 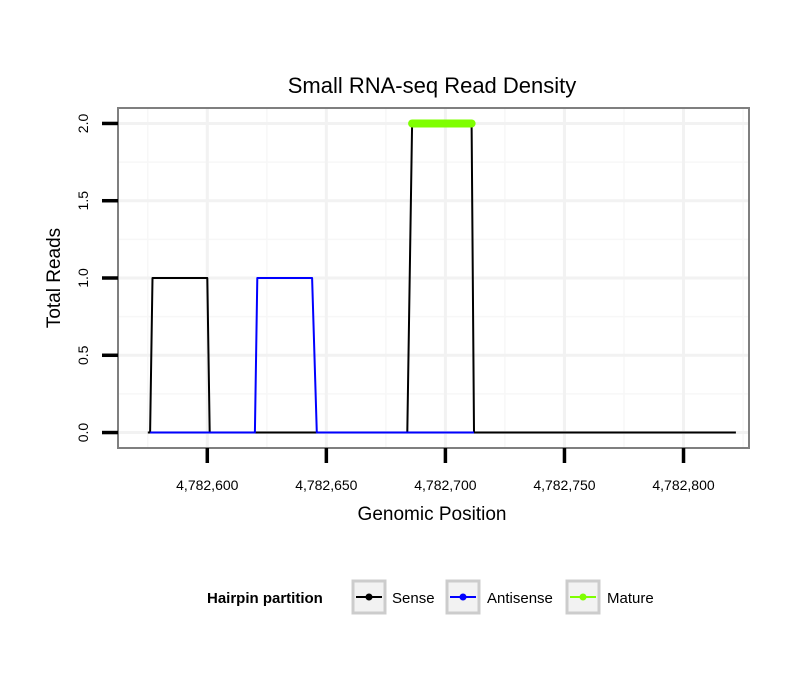 What do you see at coordinates (413, 598) in the screenshot?
I see `legend-label-sense: Sense` at bounding box center [413, 598].